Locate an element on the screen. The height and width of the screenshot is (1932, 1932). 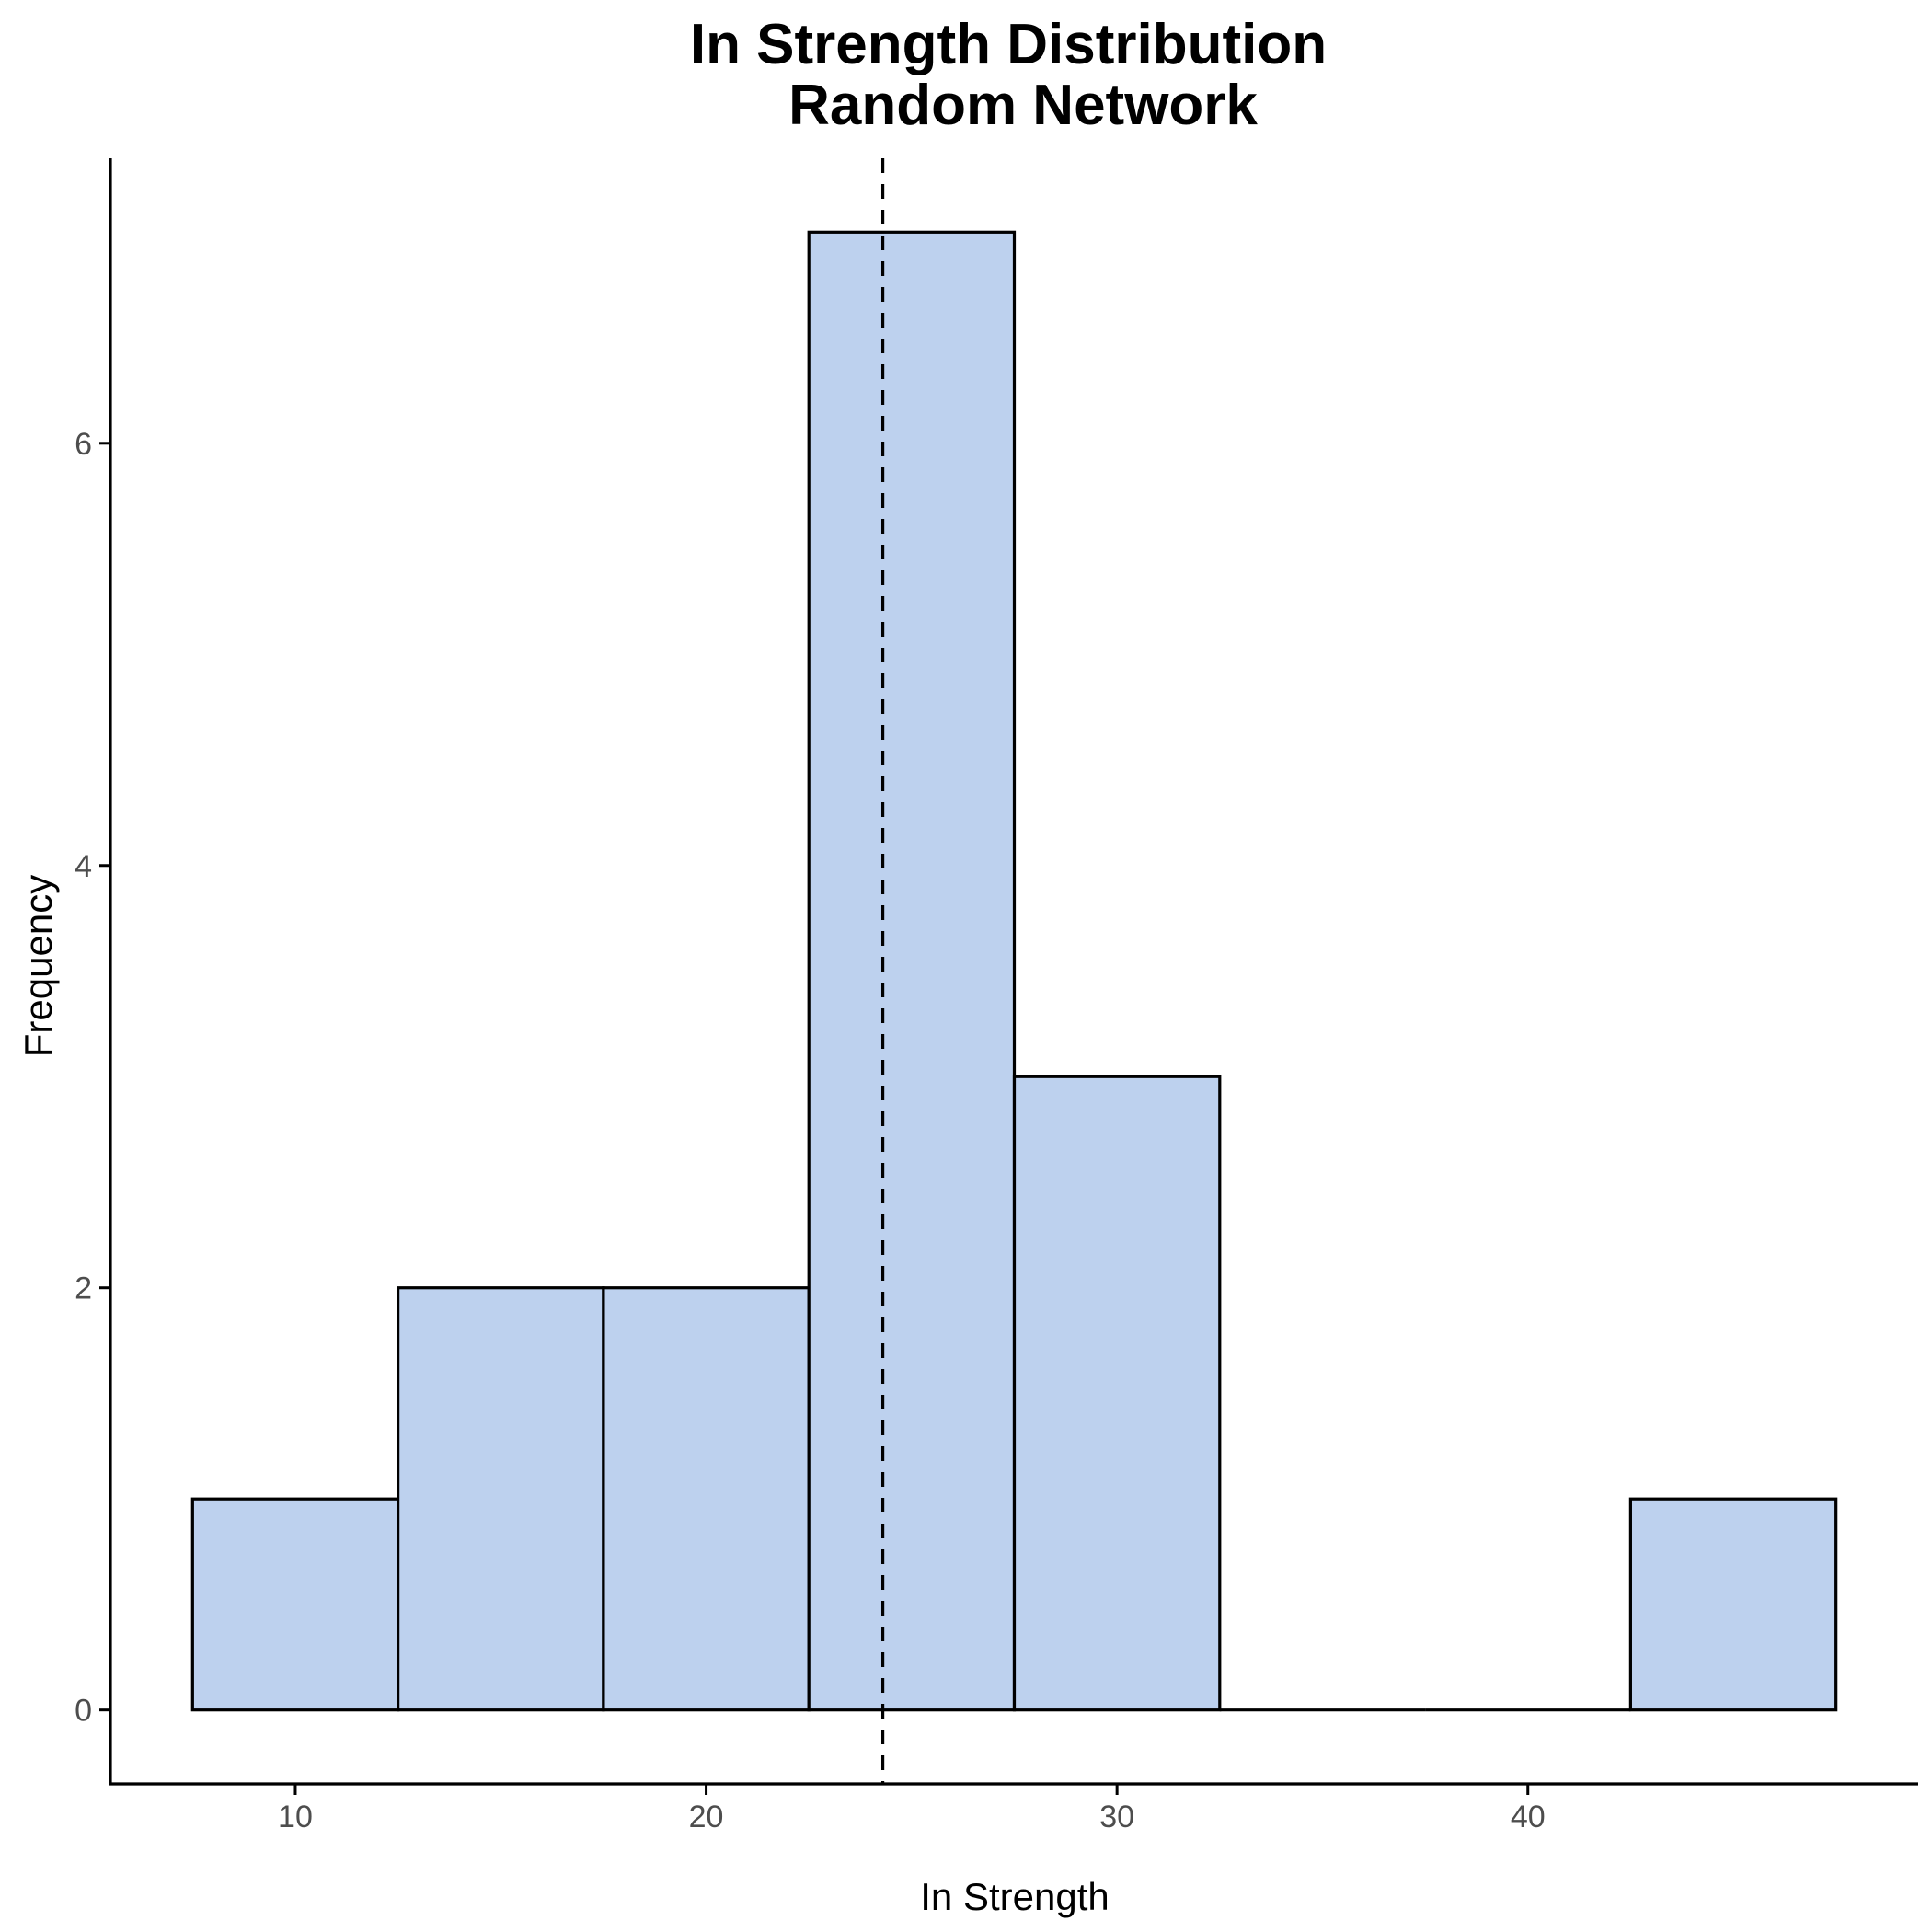
chart-title: In Strength Distribution Random Network is located at coordinates (1008, 75).